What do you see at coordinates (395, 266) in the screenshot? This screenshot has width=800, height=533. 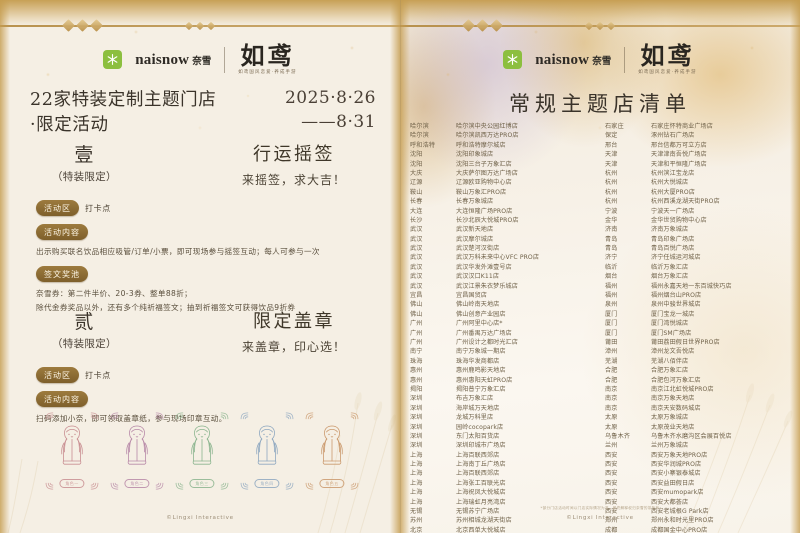 I see `right-gold-edge` at bounding box center [395, 266].